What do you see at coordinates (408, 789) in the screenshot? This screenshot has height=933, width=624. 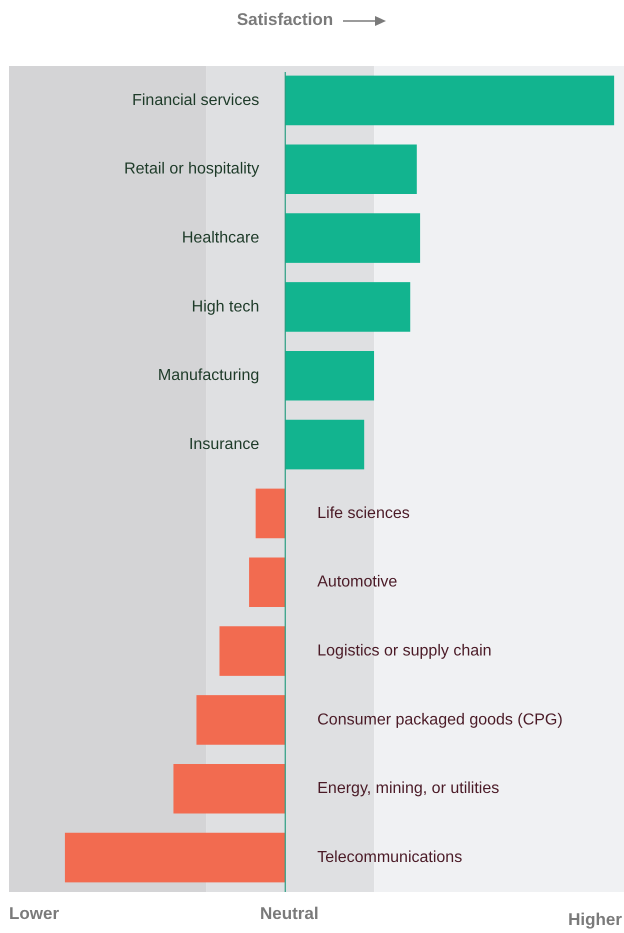 I see `y-tick-label: Energy, mining, or utilities` at bounding box center [408, 789].